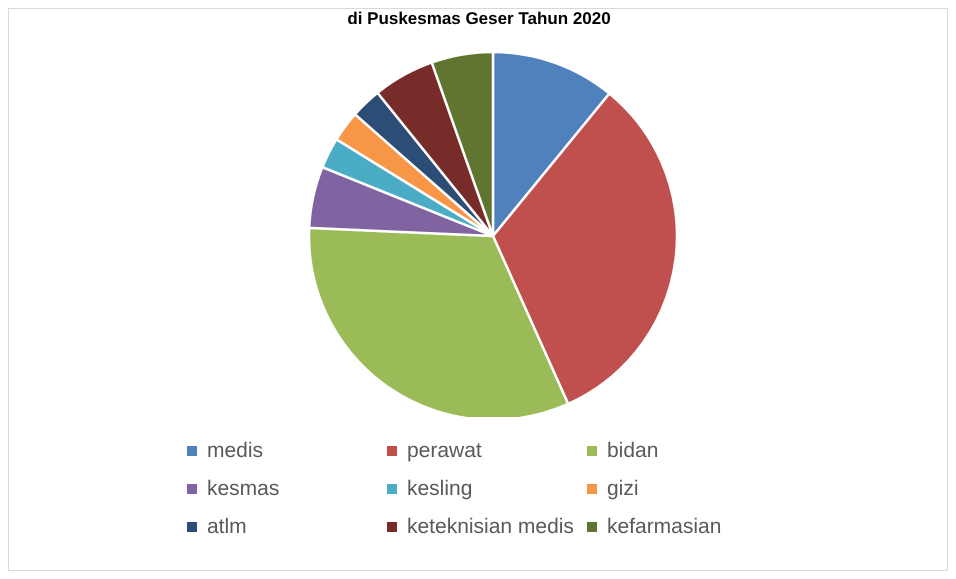 The width and height of the screenshot is (956, 579). I want to click on legend-label: kefarmasian, so click(664, 527).